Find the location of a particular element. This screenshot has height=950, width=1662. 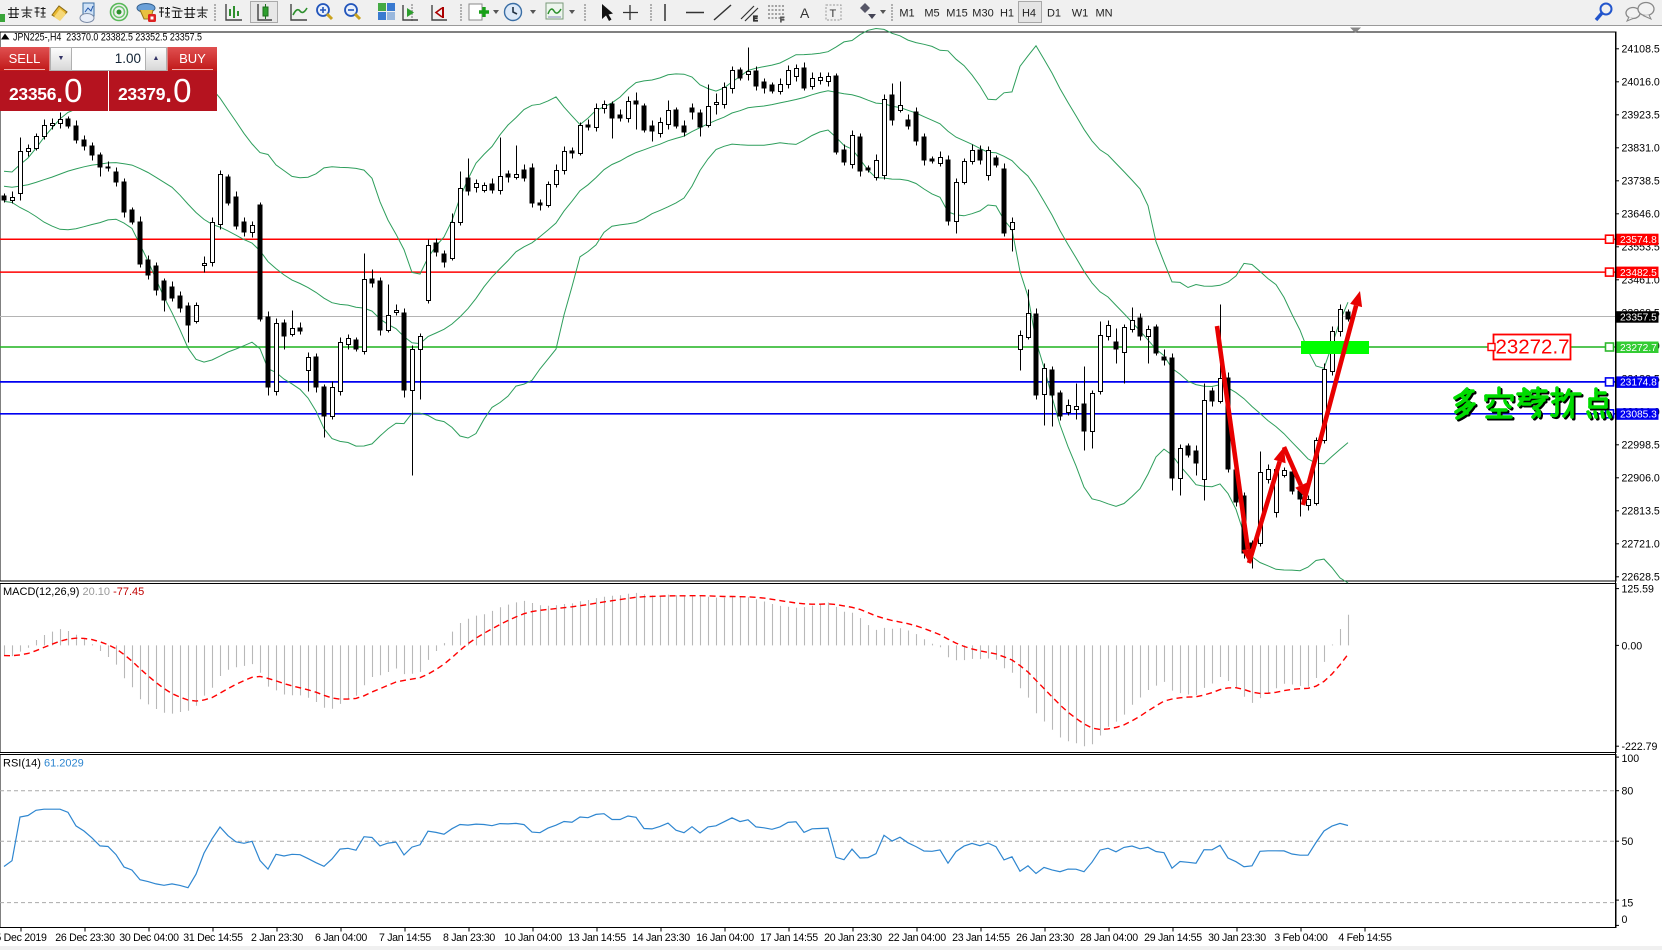

svg-text: 125.59 is located at coordinates (1638, 590).